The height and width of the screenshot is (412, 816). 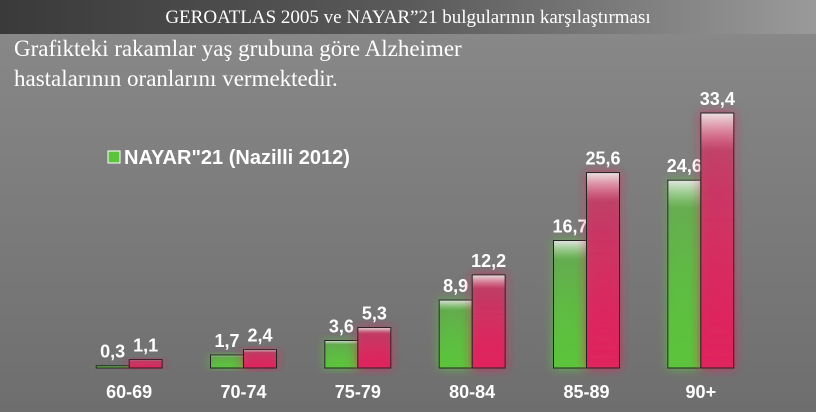 What do you see at coordinates (488, 261) in the screenshot?
I see `data-label: 12,2` at bounding box center [488, 261].